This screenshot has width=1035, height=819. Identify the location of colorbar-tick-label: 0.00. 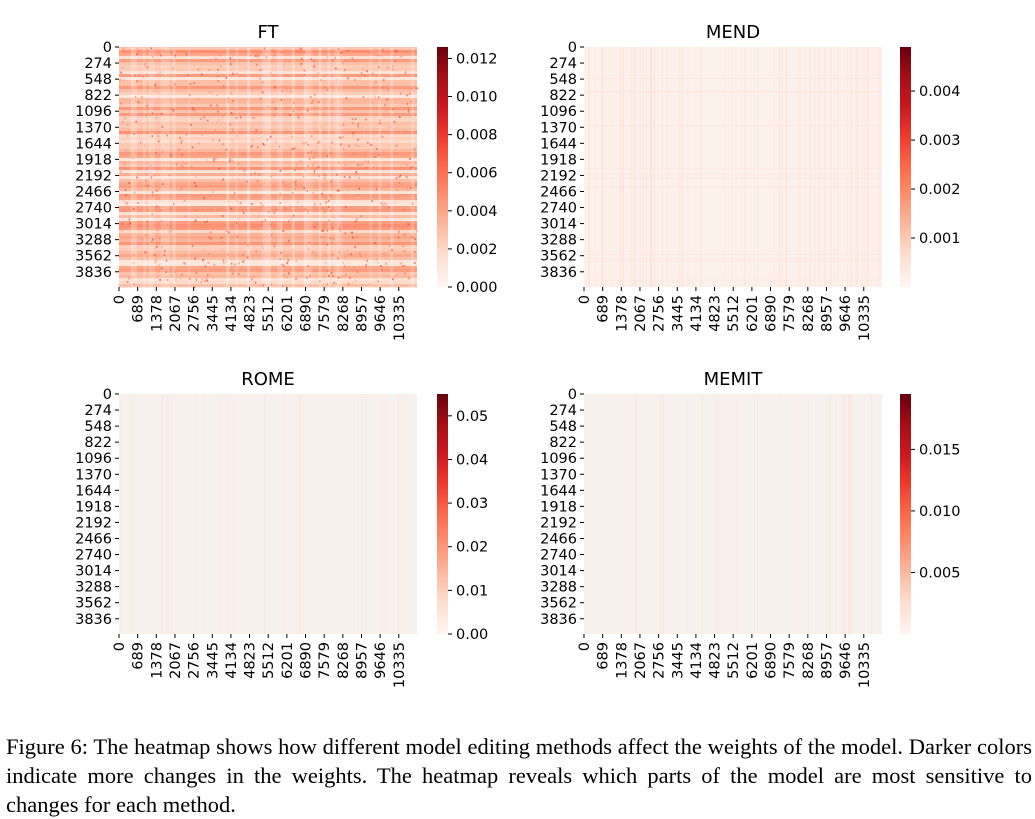
(472, 635).